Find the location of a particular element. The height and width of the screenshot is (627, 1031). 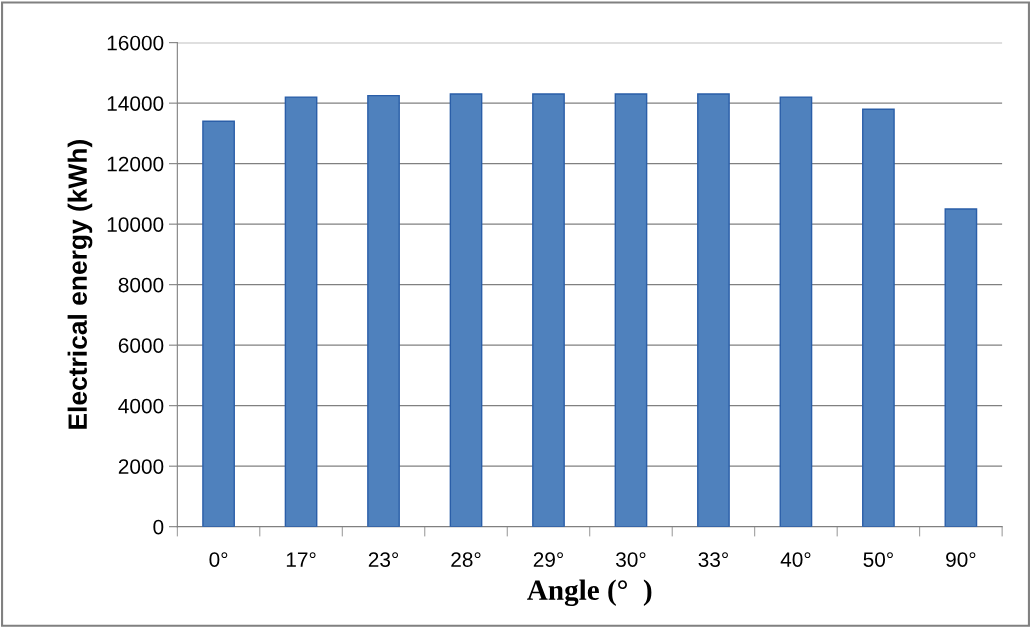

y-tick-label: 14000 is located at coordinates (135, 103).